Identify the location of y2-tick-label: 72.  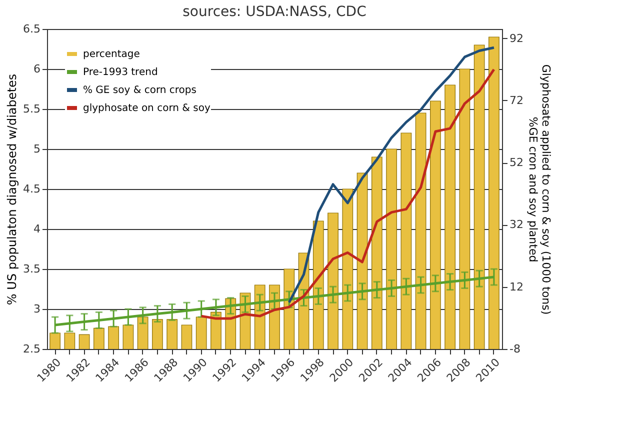
(517, 100).